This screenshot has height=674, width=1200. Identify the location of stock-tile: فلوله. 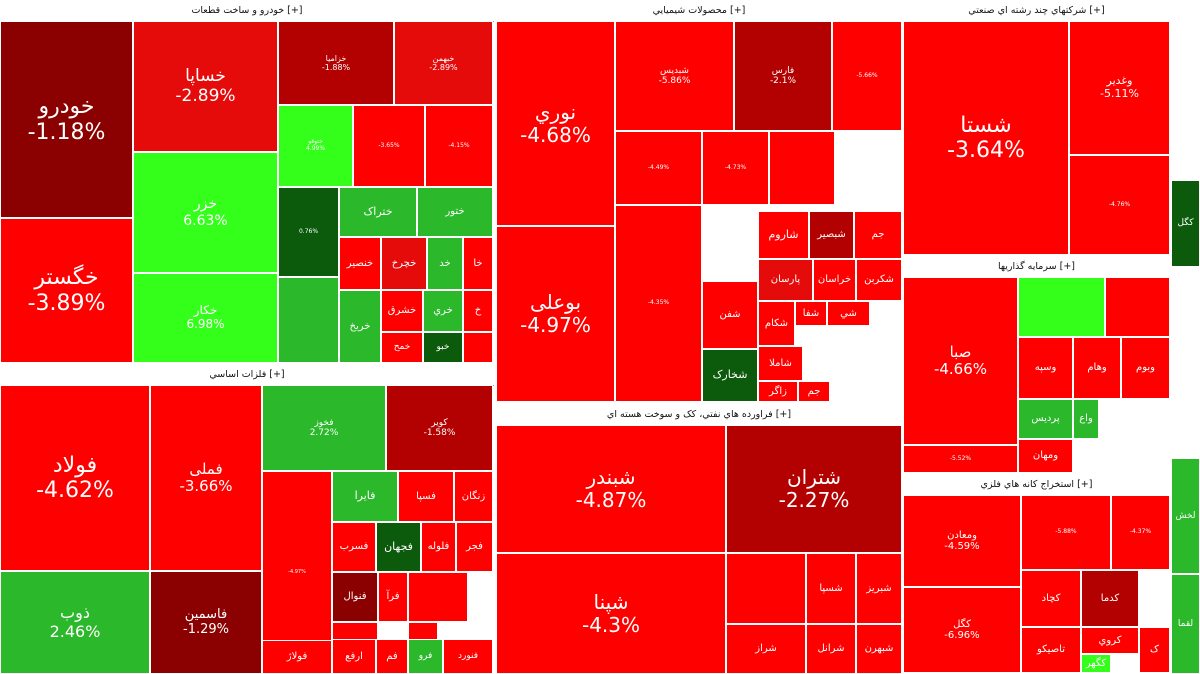
(438, 547).